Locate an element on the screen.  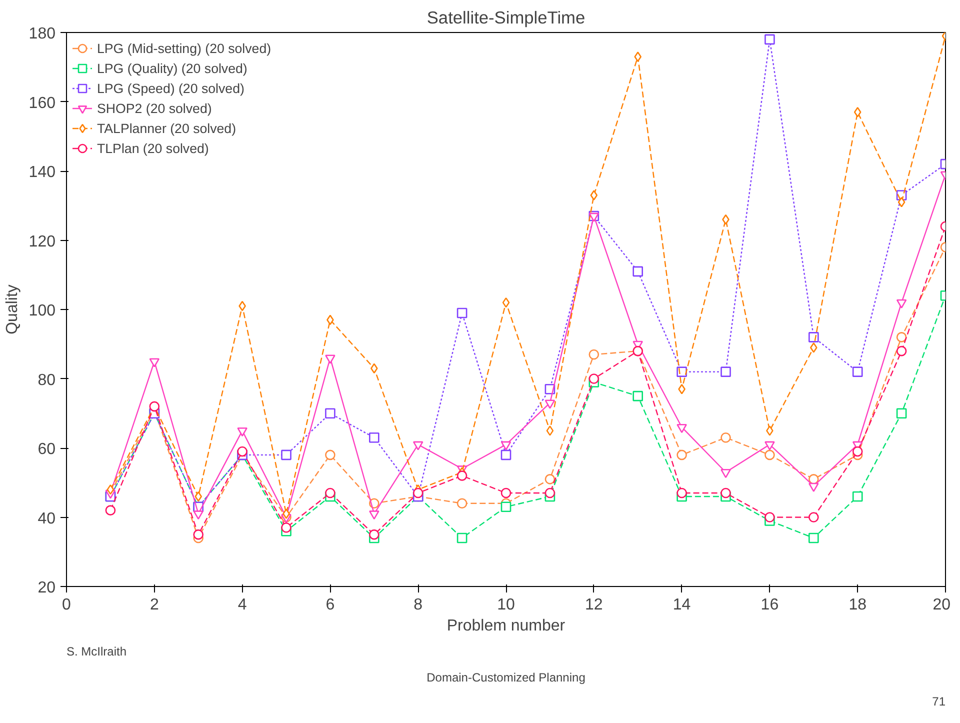
x-tick-label: 4 is located at coordinates (242, 605).